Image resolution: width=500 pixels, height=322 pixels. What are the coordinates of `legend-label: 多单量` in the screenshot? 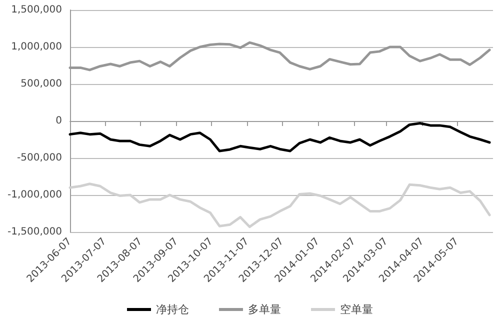 It's located at (264, 309).